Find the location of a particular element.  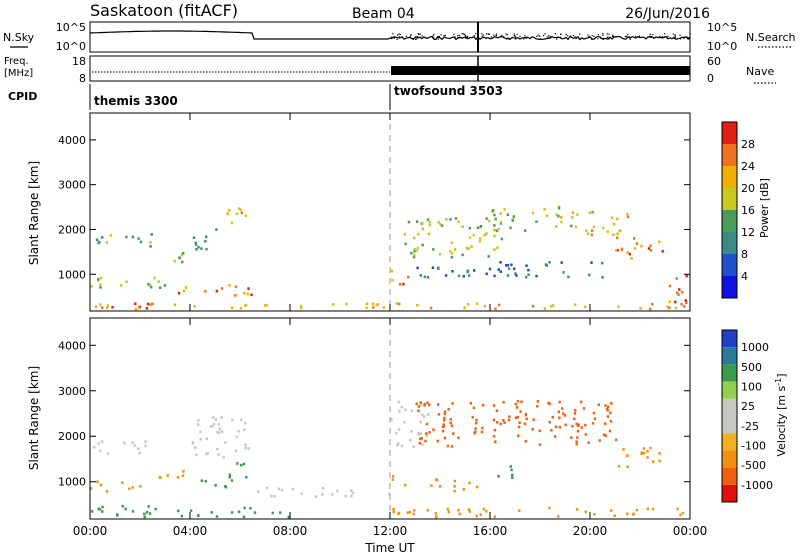

y-tick-label: 3000 is located at coordinates (72, 185).